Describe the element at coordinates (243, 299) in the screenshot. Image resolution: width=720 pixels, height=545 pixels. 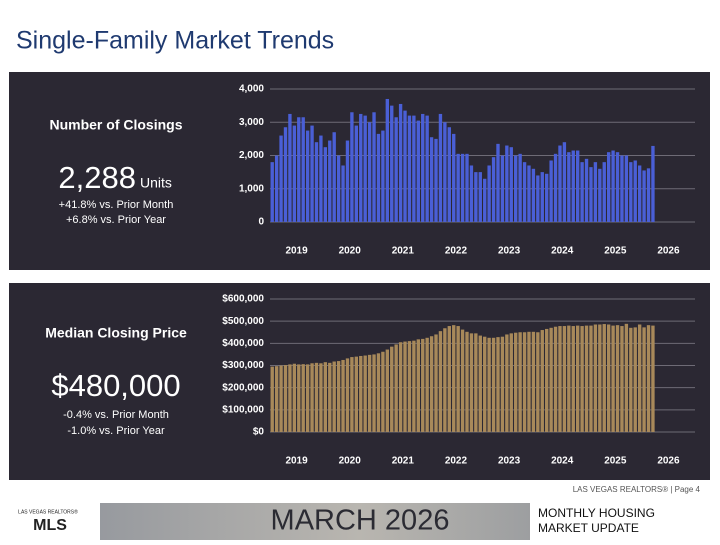
I see `y-tick-label: $600,000` at that location.